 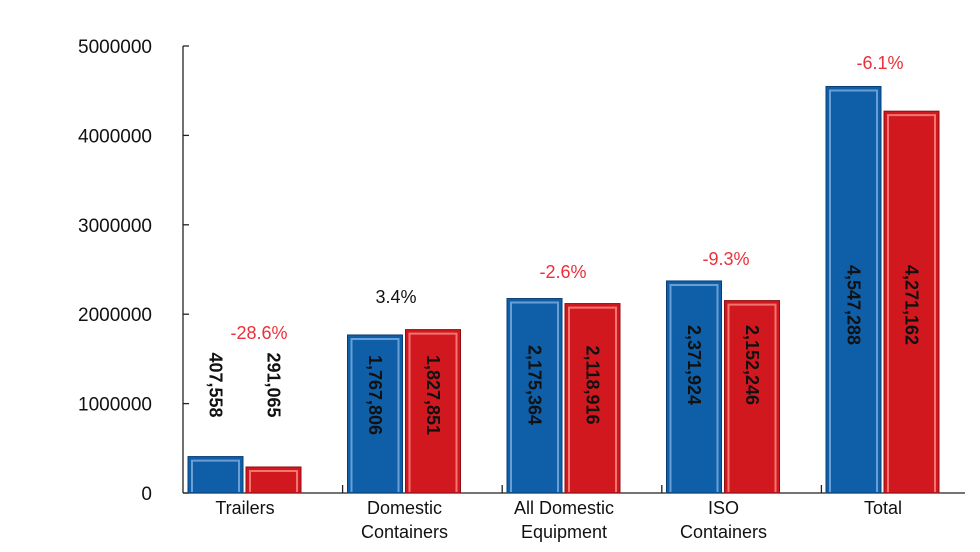 What do you see at coordinates (883, 508) in the screenshot?
I see `x-category-label: Total` at bounding box center [883, 508].